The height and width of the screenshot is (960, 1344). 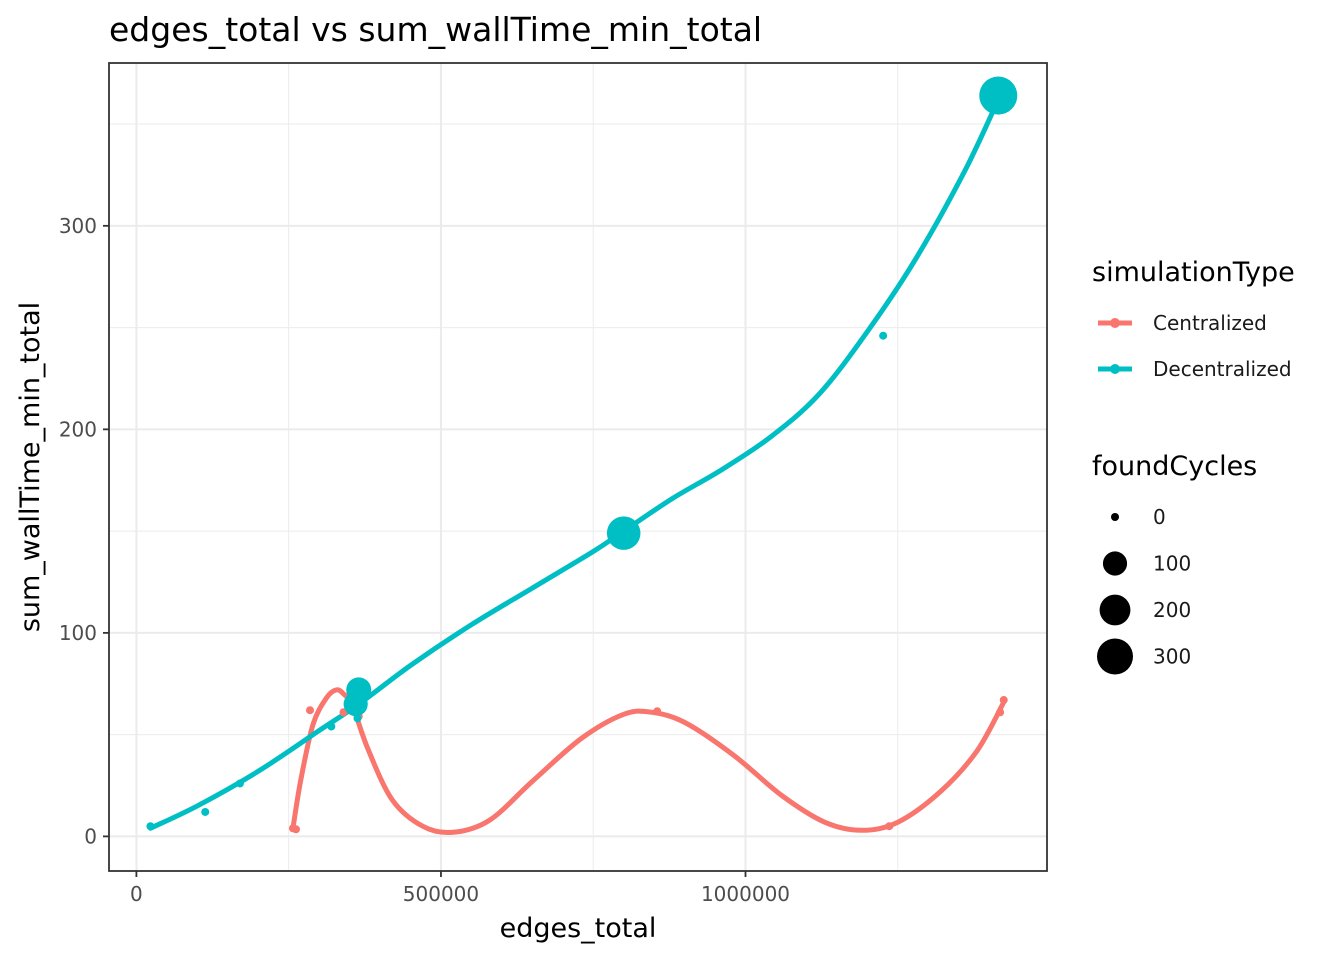 What do you see at coordinates (84, 531) in the screenshot?
I see `y-axis: 0 100 200 300` at bounding box center [84, 531].